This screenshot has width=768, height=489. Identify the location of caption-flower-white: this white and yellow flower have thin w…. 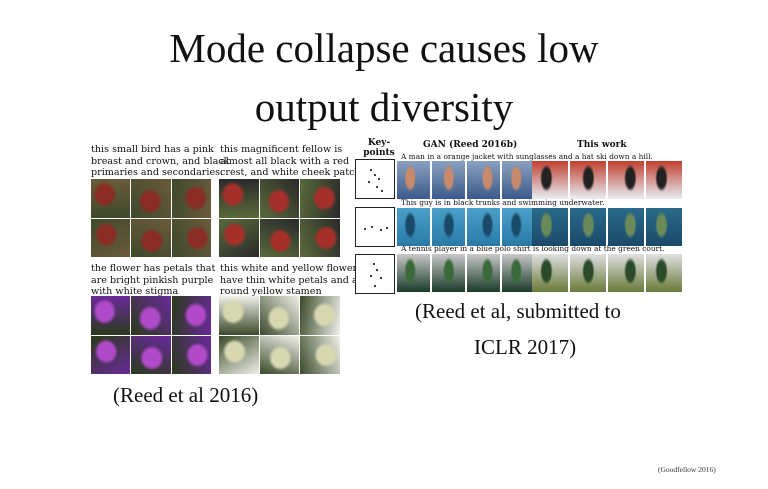
(289, 280).